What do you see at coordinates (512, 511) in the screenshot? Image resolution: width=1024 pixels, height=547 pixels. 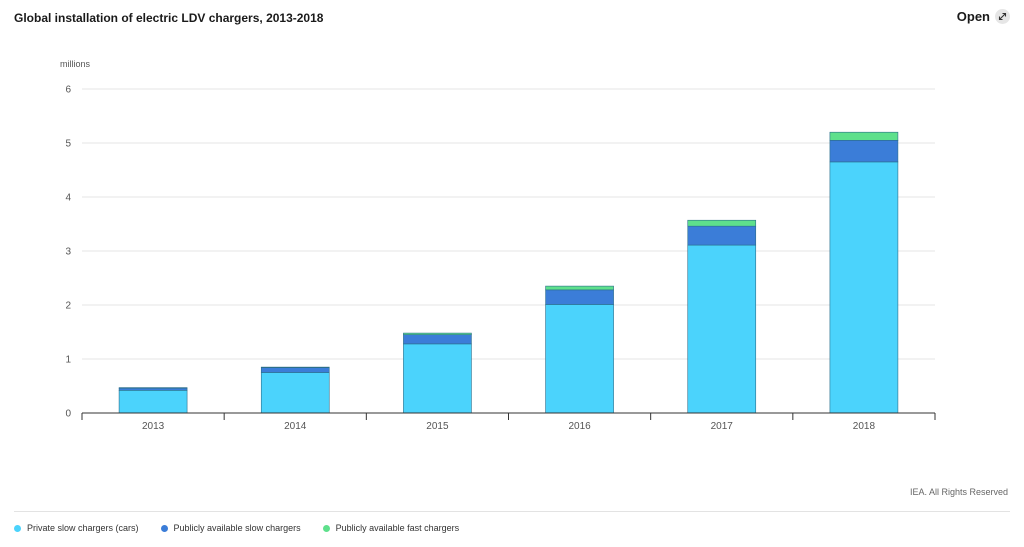 I see `legend-divider` at bounding box center [512, 511].